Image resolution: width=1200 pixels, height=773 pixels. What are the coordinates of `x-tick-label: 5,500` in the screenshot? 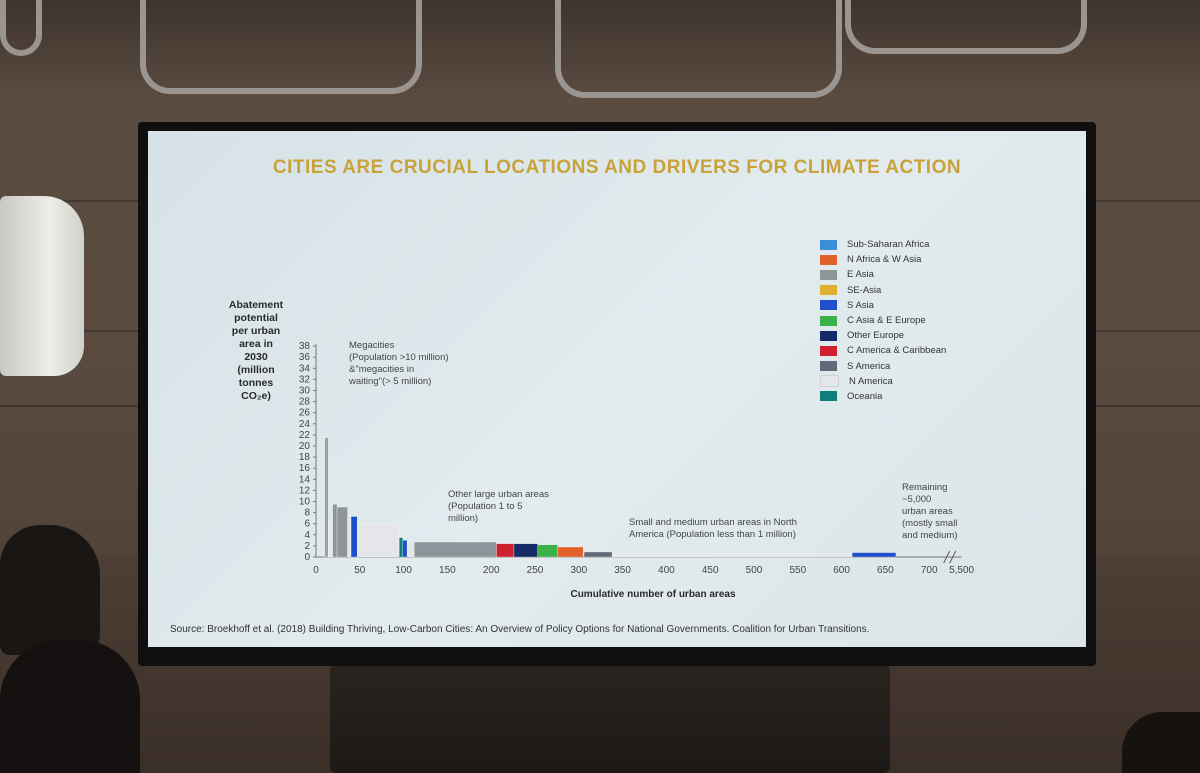 It's located at (961, 570).